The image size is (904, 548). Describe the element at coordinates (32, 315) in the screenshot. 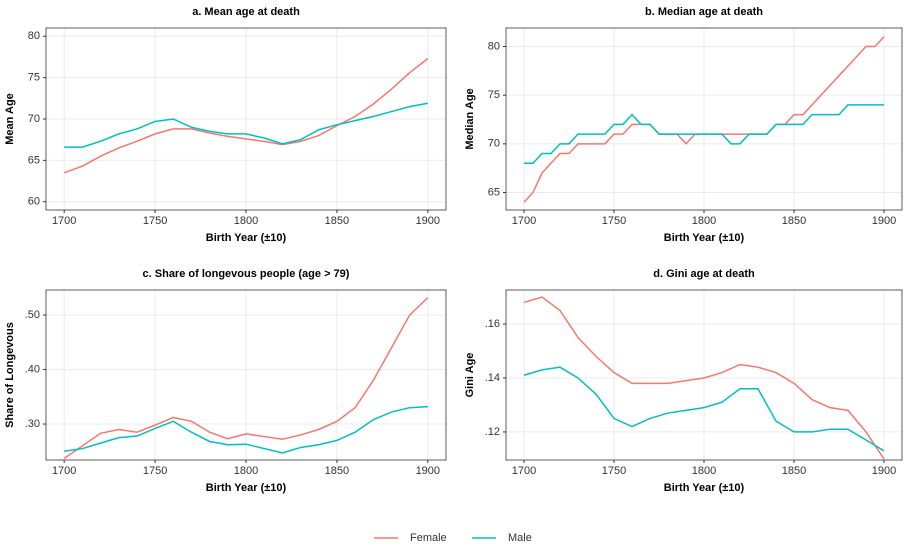

I see `y-tick-label: .50` at that location.